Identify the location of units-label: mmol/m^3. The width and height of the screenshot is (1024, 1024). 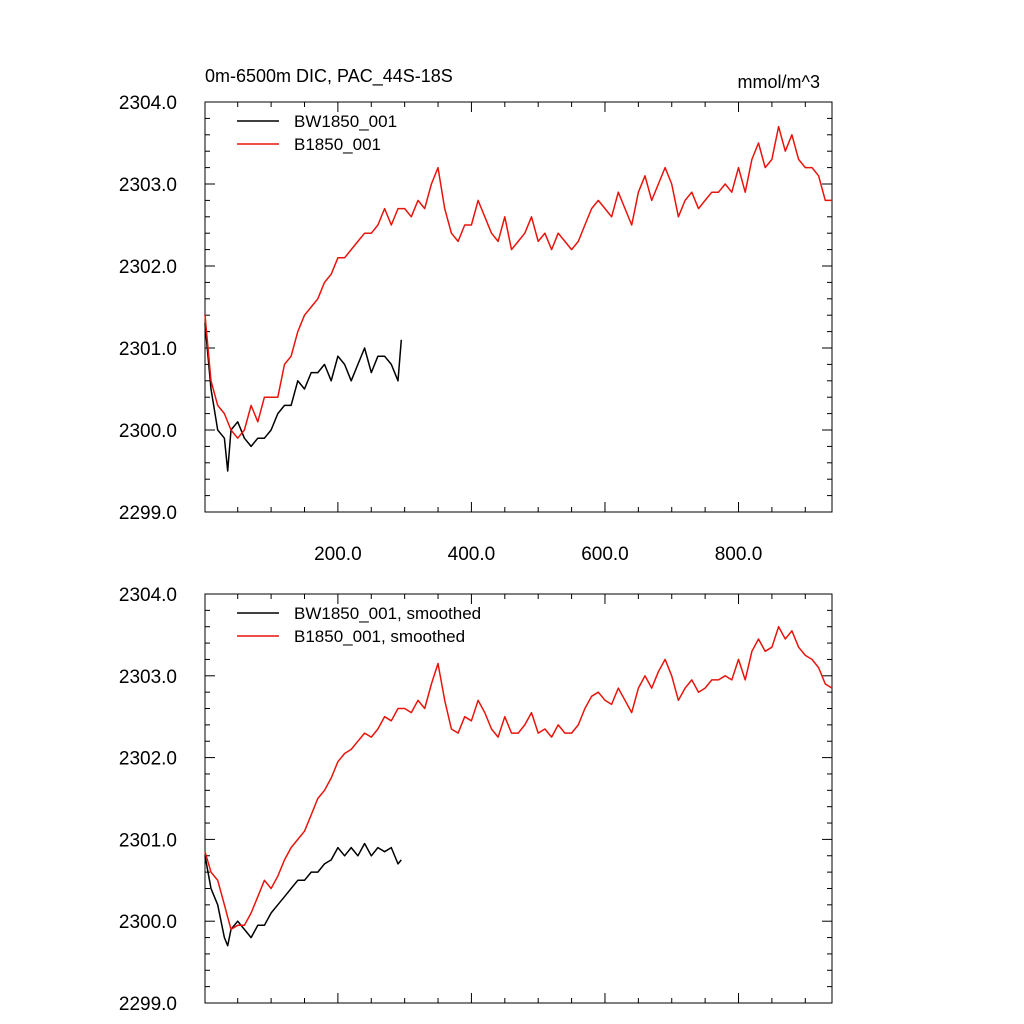
(779, 82).